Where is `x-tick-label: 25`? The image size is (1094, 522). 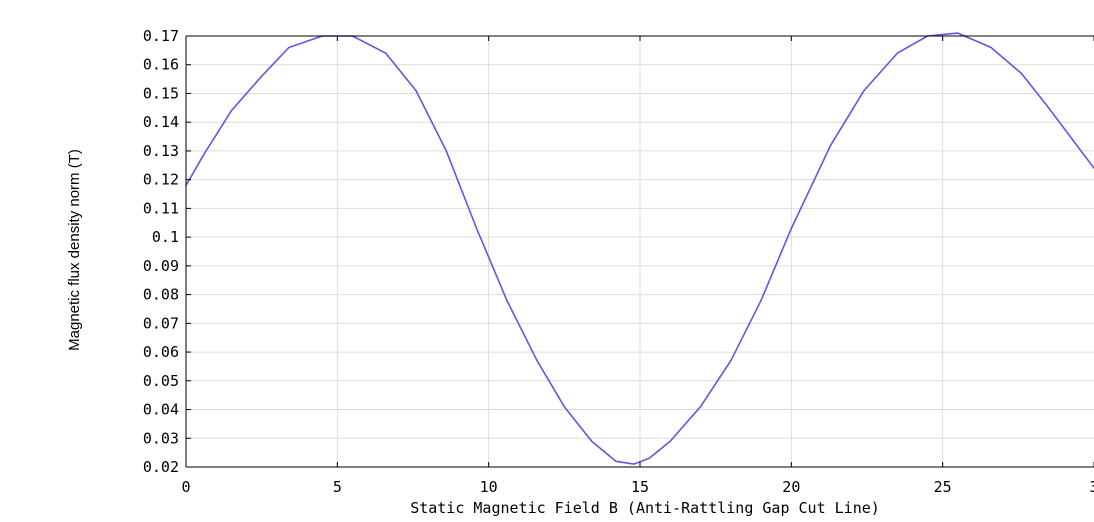
x-tick-label: 25 is located at coordinates (943, 487).